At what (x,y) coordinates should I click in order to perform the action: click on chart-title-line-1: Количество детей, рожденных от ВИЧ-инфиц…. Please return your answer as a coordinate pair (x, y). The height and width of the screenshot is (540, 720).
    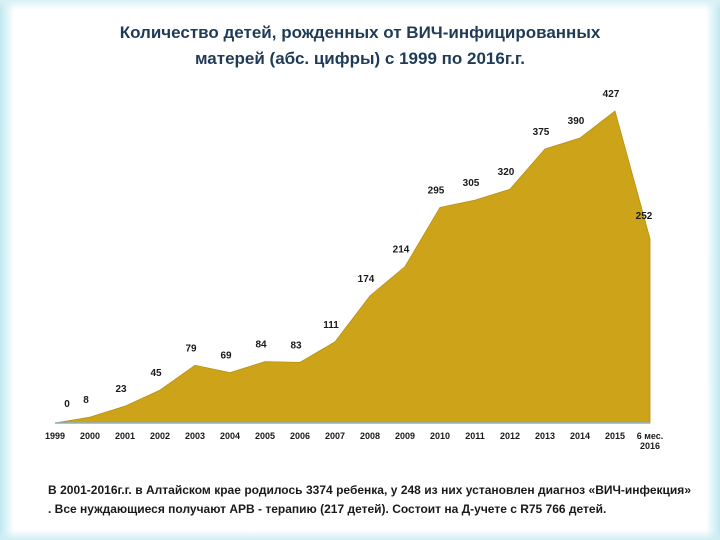
    Looking at the image, I should click on (360, 32).